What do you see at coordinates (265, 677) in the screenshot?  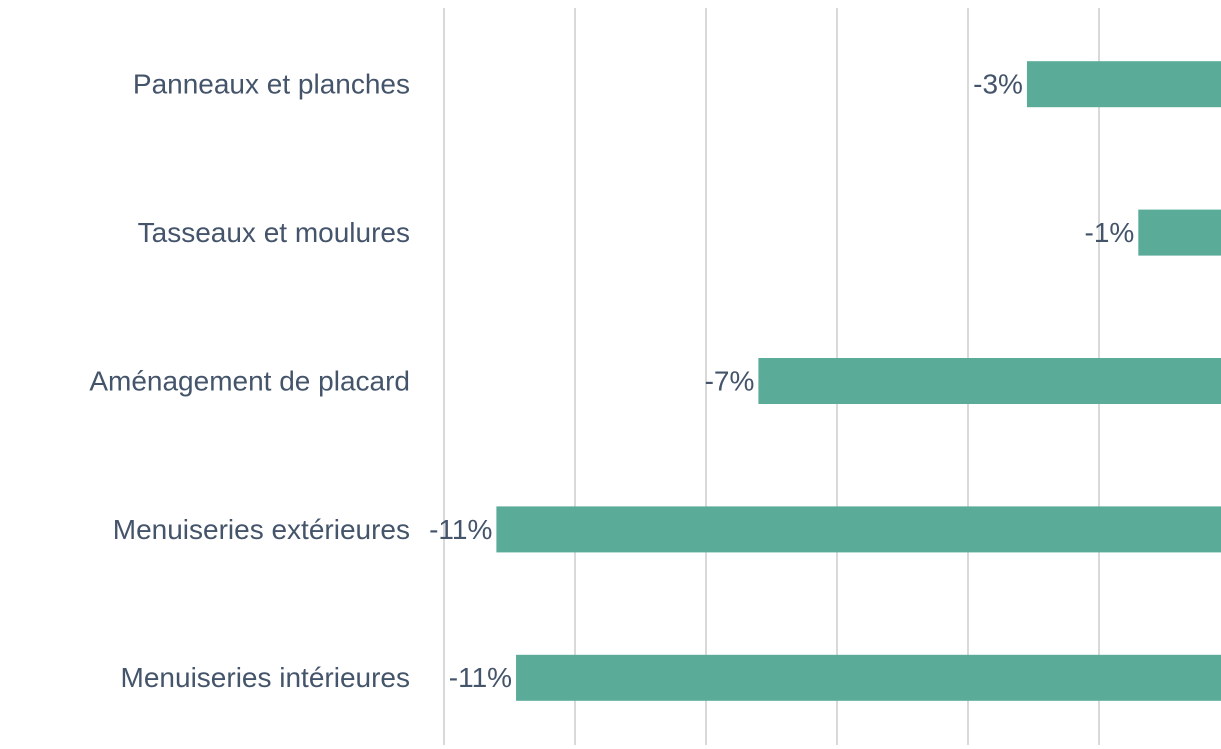 I see `category-label: Menuiseries intérieures` at bounding box center [265, 677].